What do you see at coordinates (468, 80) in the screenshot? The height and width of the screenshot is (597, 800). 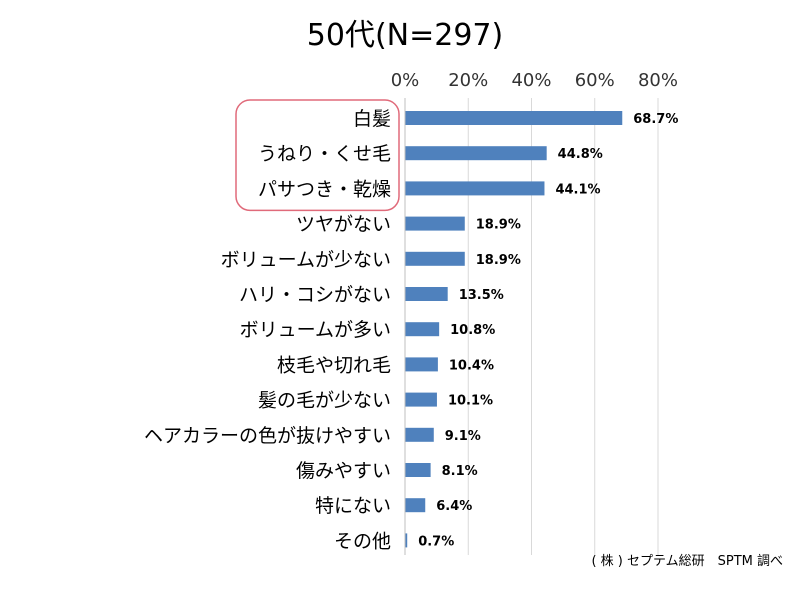 I see `x-tick-label: 20%` at bounding box center [468, 80].